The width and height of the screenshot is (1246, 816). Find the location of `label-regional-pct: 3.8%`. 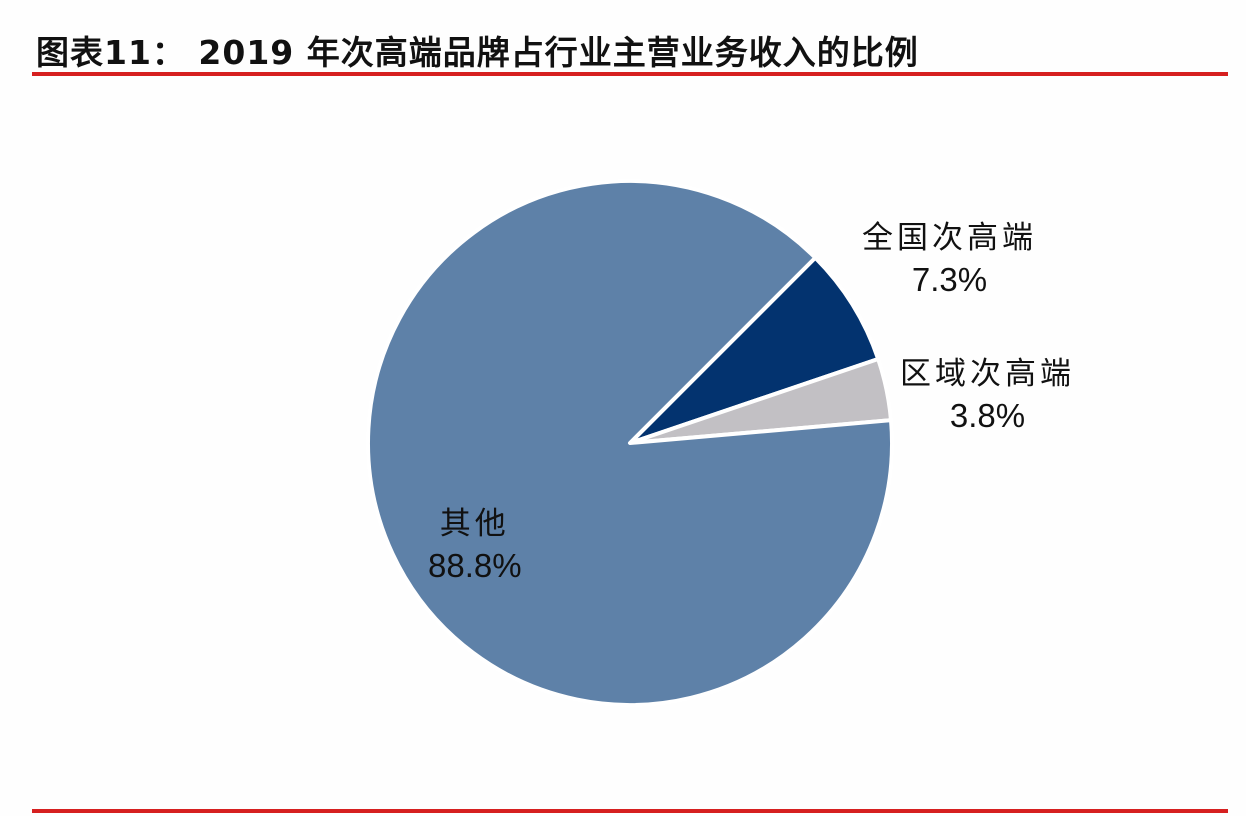

label-regional-pct: 3.8% is located at coordinates (987, 415).